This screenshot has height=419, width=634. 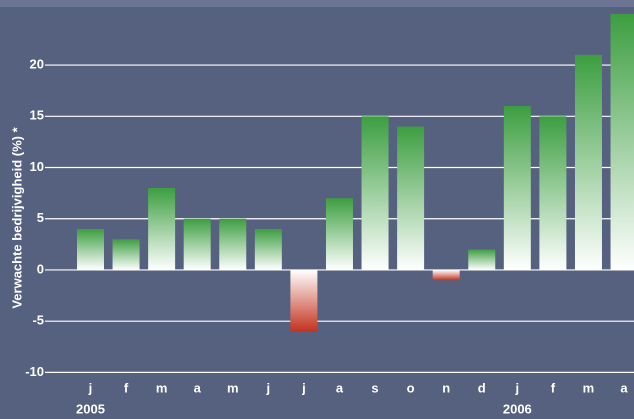 What do you see at coordinates (482, 387) in the screenshot?
I see `x-tick-label: d` at bounding box center [482, 387].